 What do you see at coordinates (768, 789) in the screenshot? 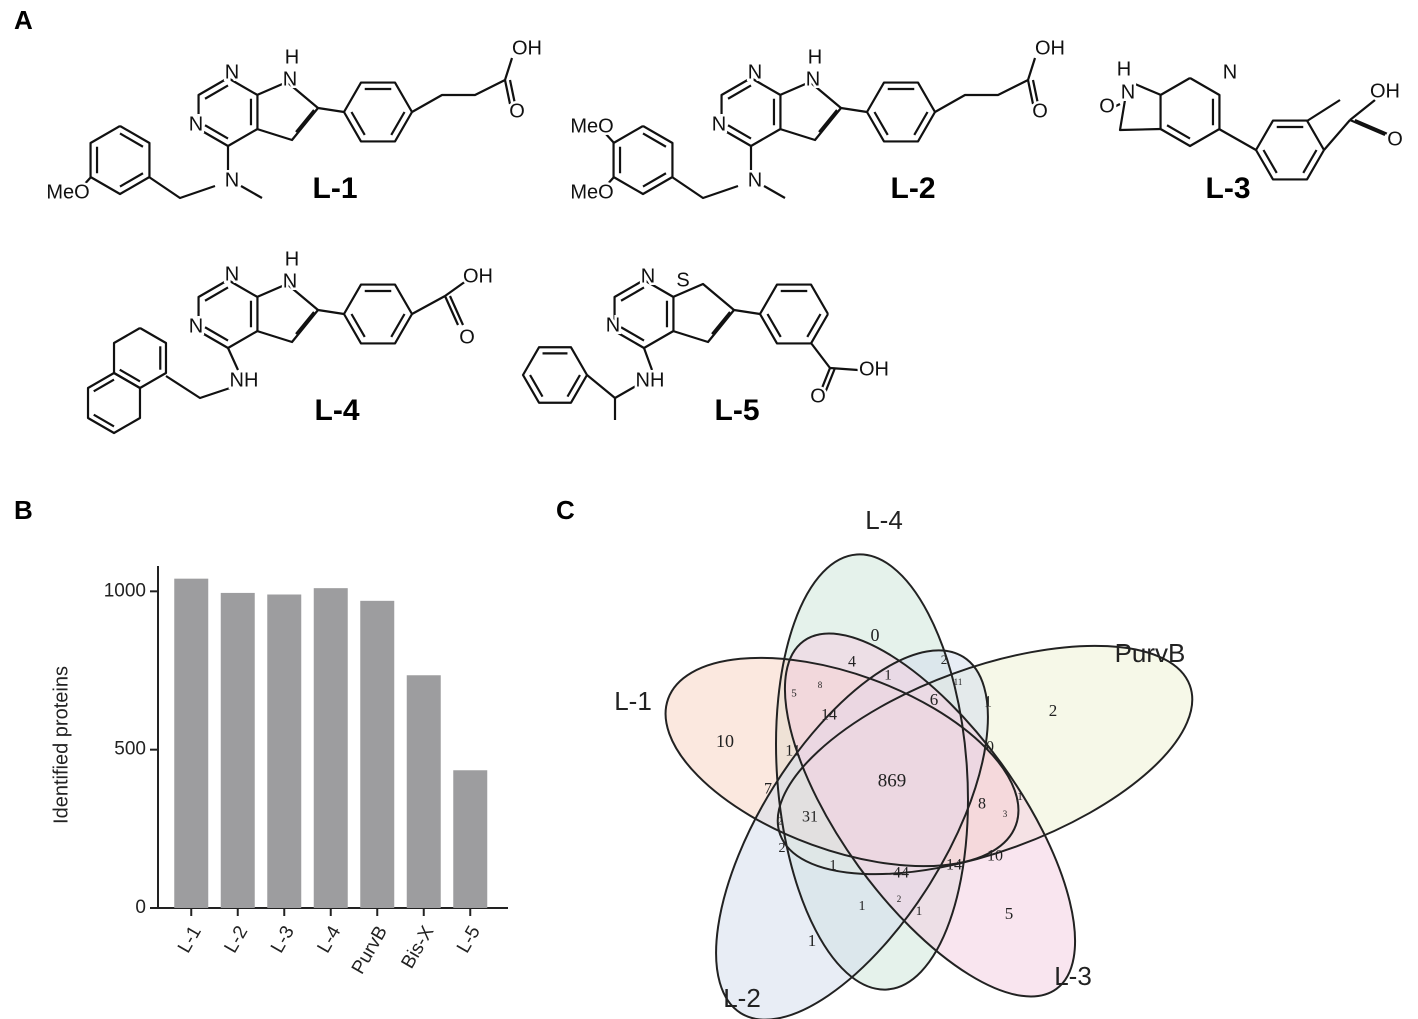
I see `venn-count: 7` at bounding box center [768, 789].